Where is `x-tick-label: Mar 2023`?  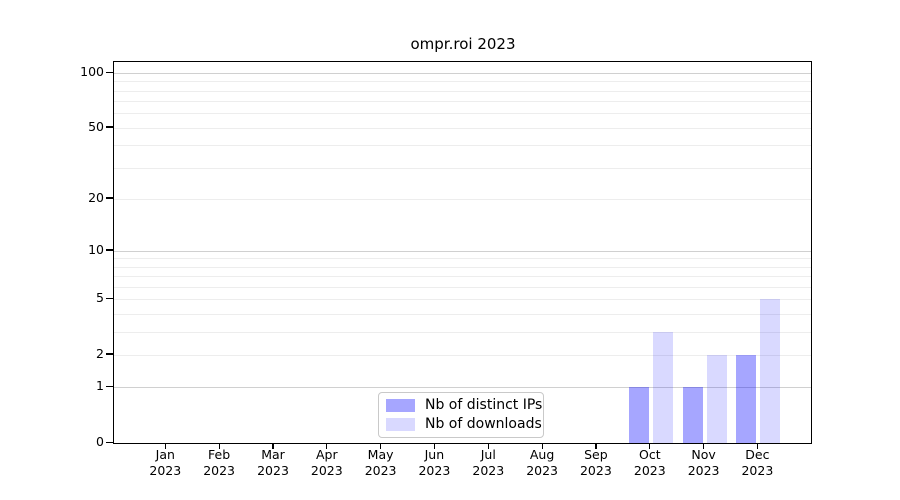
x-tick-label: Mar 2023 is located at coordinates (273, 462).